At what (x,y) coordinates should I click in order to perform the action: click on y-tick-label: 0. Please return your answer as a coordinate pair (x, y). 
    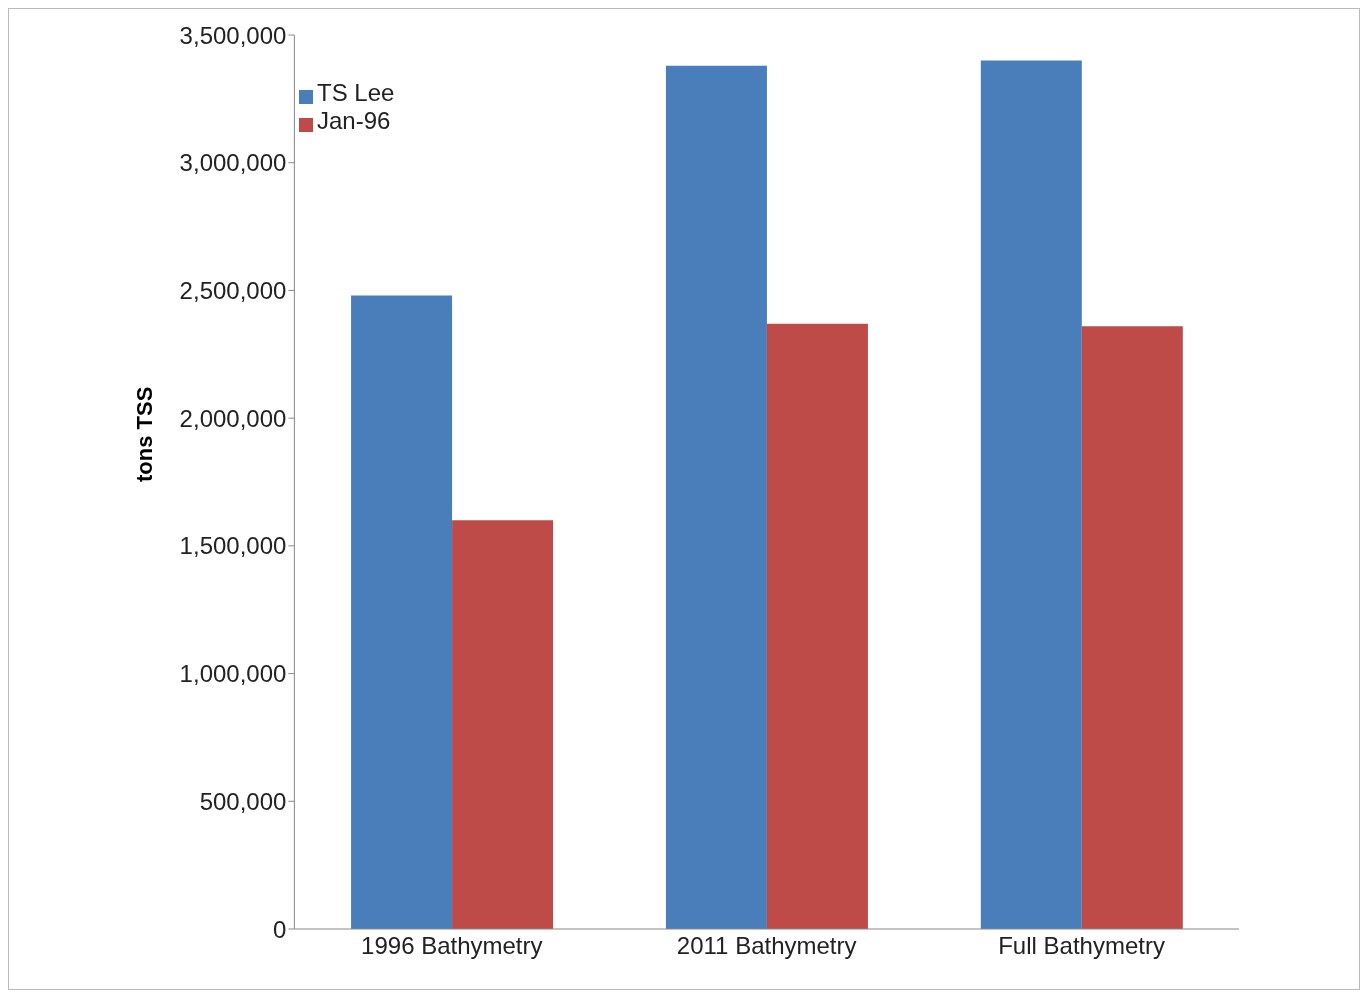
    Looking at the image, I should click on (280, 929).